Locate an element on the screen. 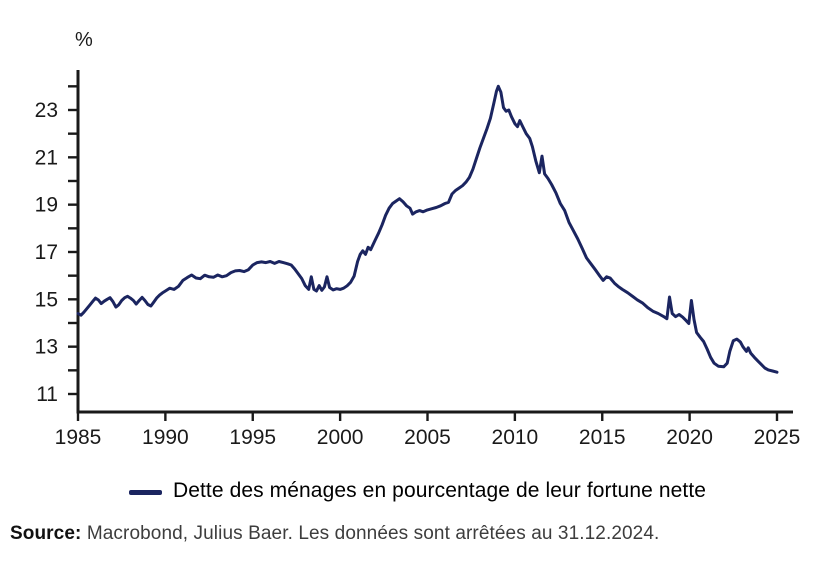 This screenshot has width=835, height=565. svg-text: 2000 is located at coordinates (340, 437).